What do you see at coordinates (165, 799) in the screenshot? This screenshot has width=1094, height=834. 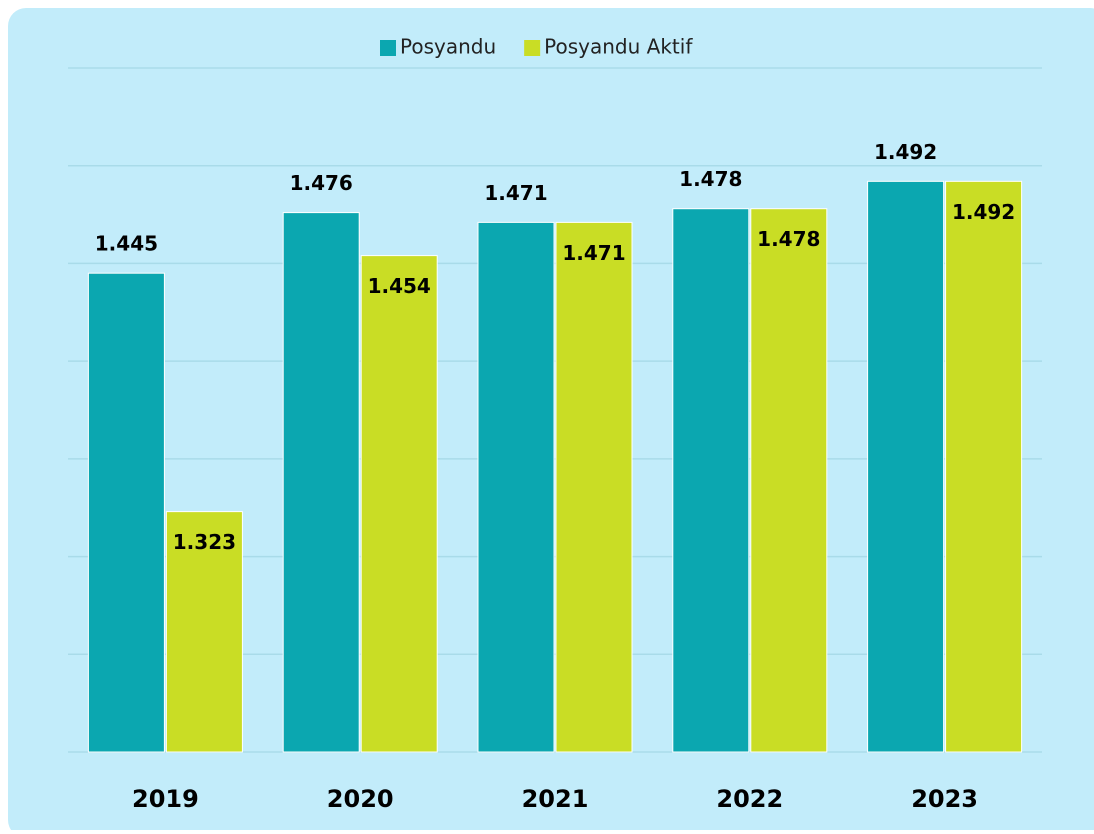 I see `x-tick-label: 2019` at bounding box center [165, 799].